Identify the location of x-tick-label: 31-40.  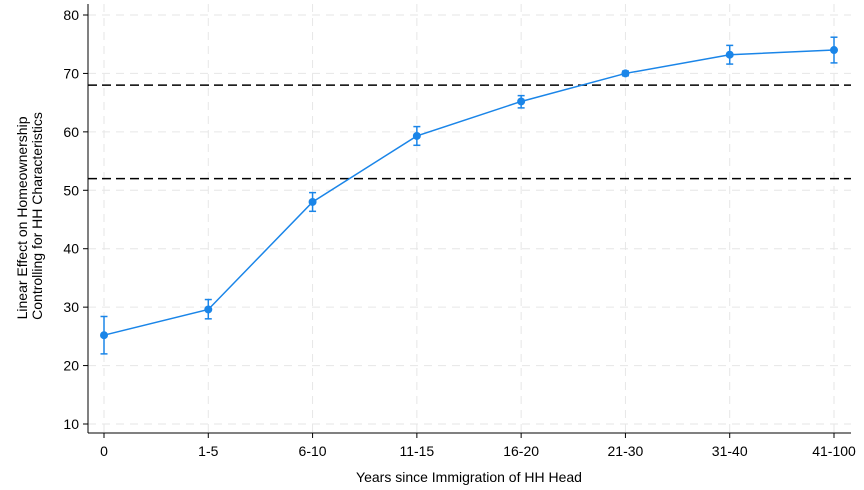
(730, 451).